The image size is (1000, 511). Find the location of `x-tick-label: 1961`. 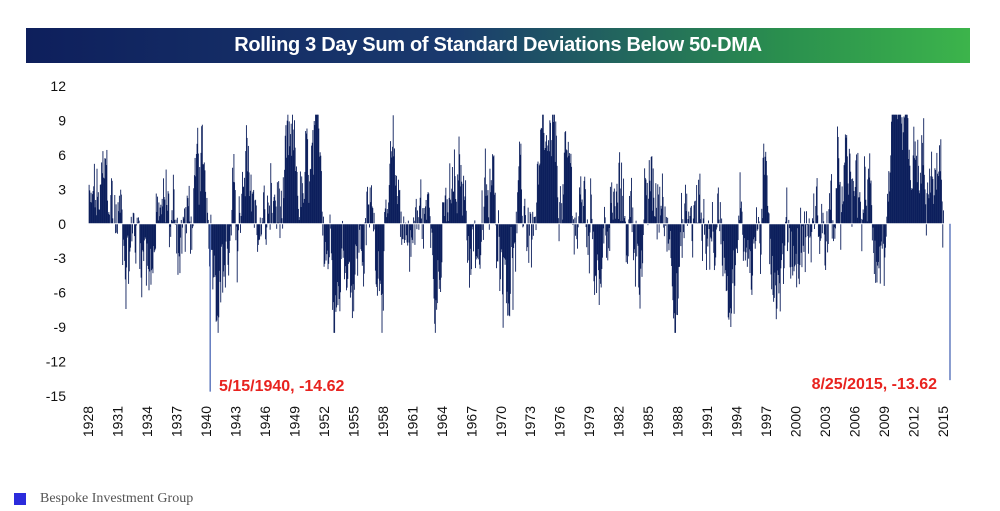

x-tick-label: 1961 is located at coordinates (412, 421).